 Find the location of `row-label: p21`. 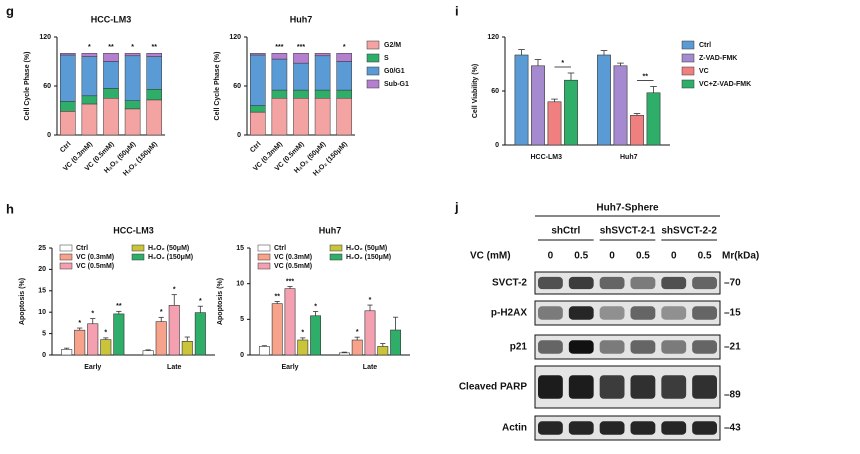

row-label: p21 is located at coordinates (519, 347).